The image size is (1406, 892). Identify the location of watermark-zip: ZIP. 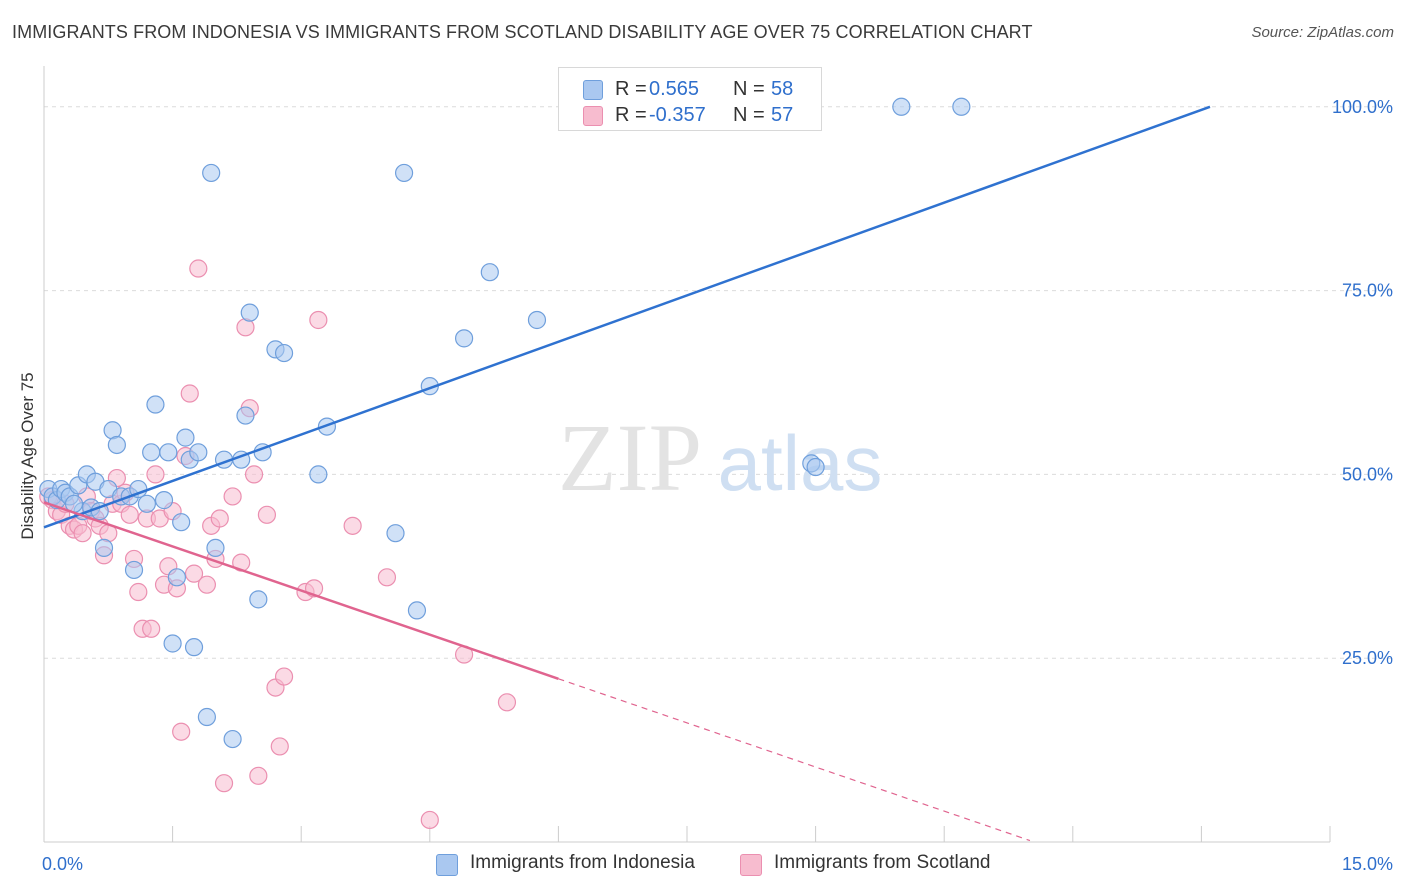
(630, 457).